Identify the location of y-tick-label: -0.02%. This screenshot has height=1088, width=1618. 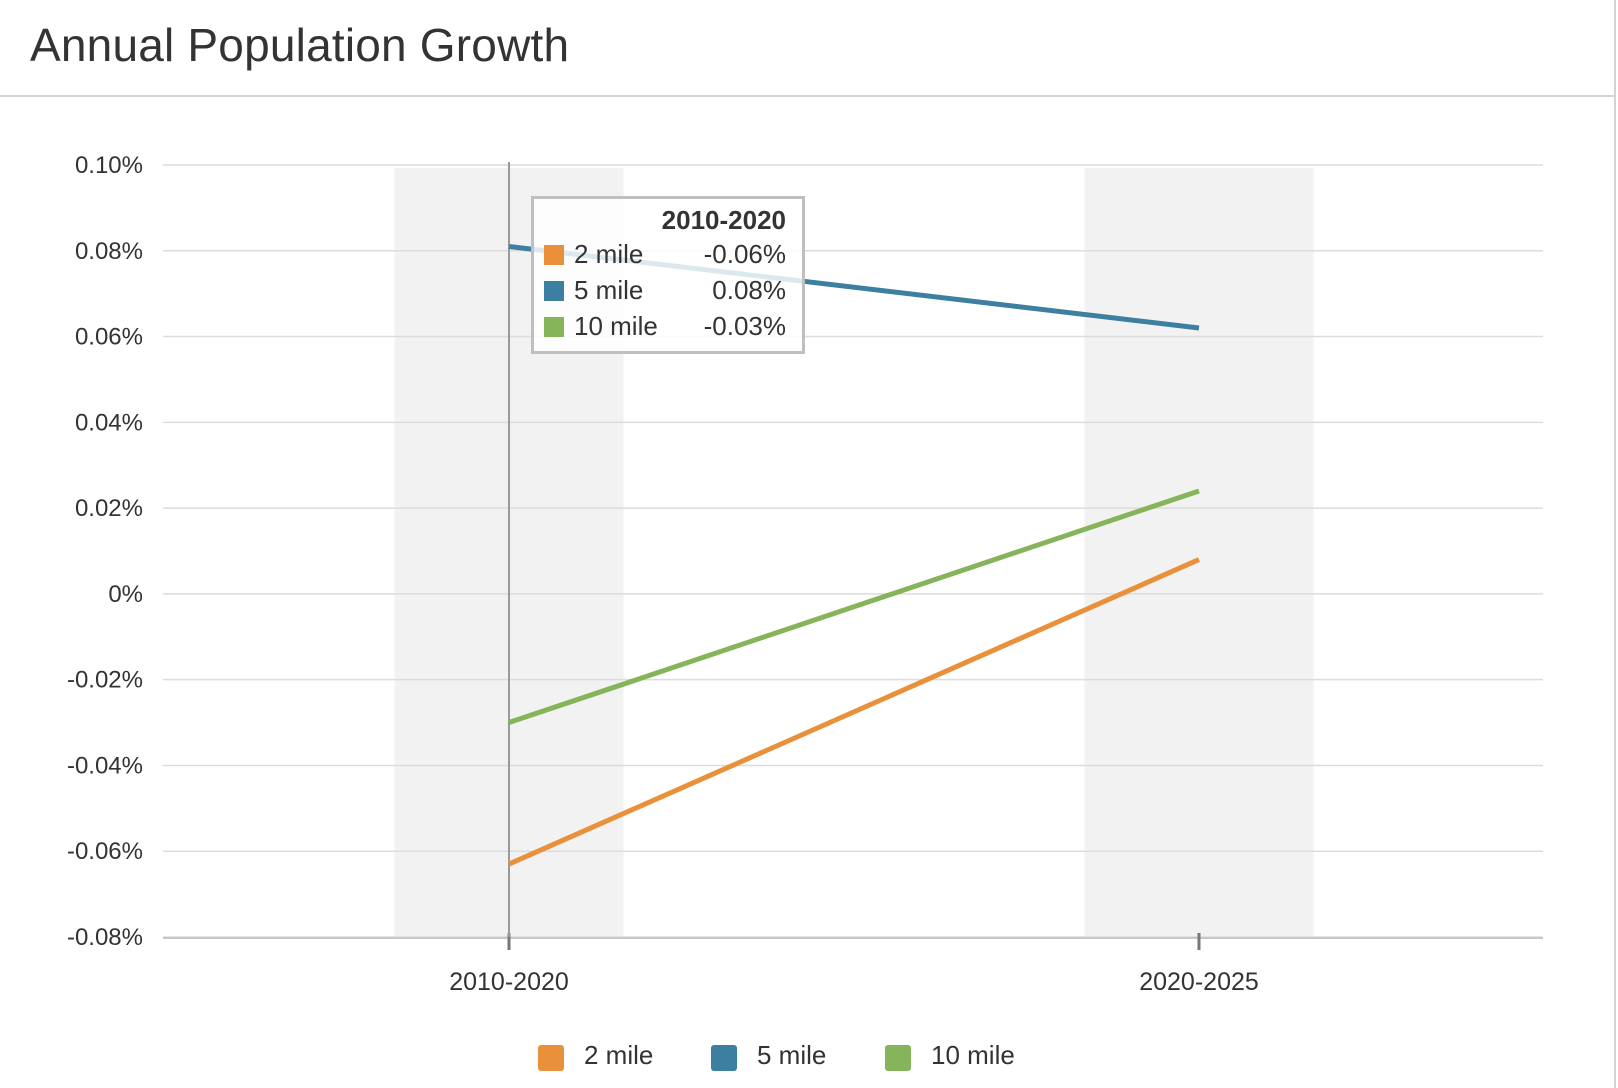
(105, 680).